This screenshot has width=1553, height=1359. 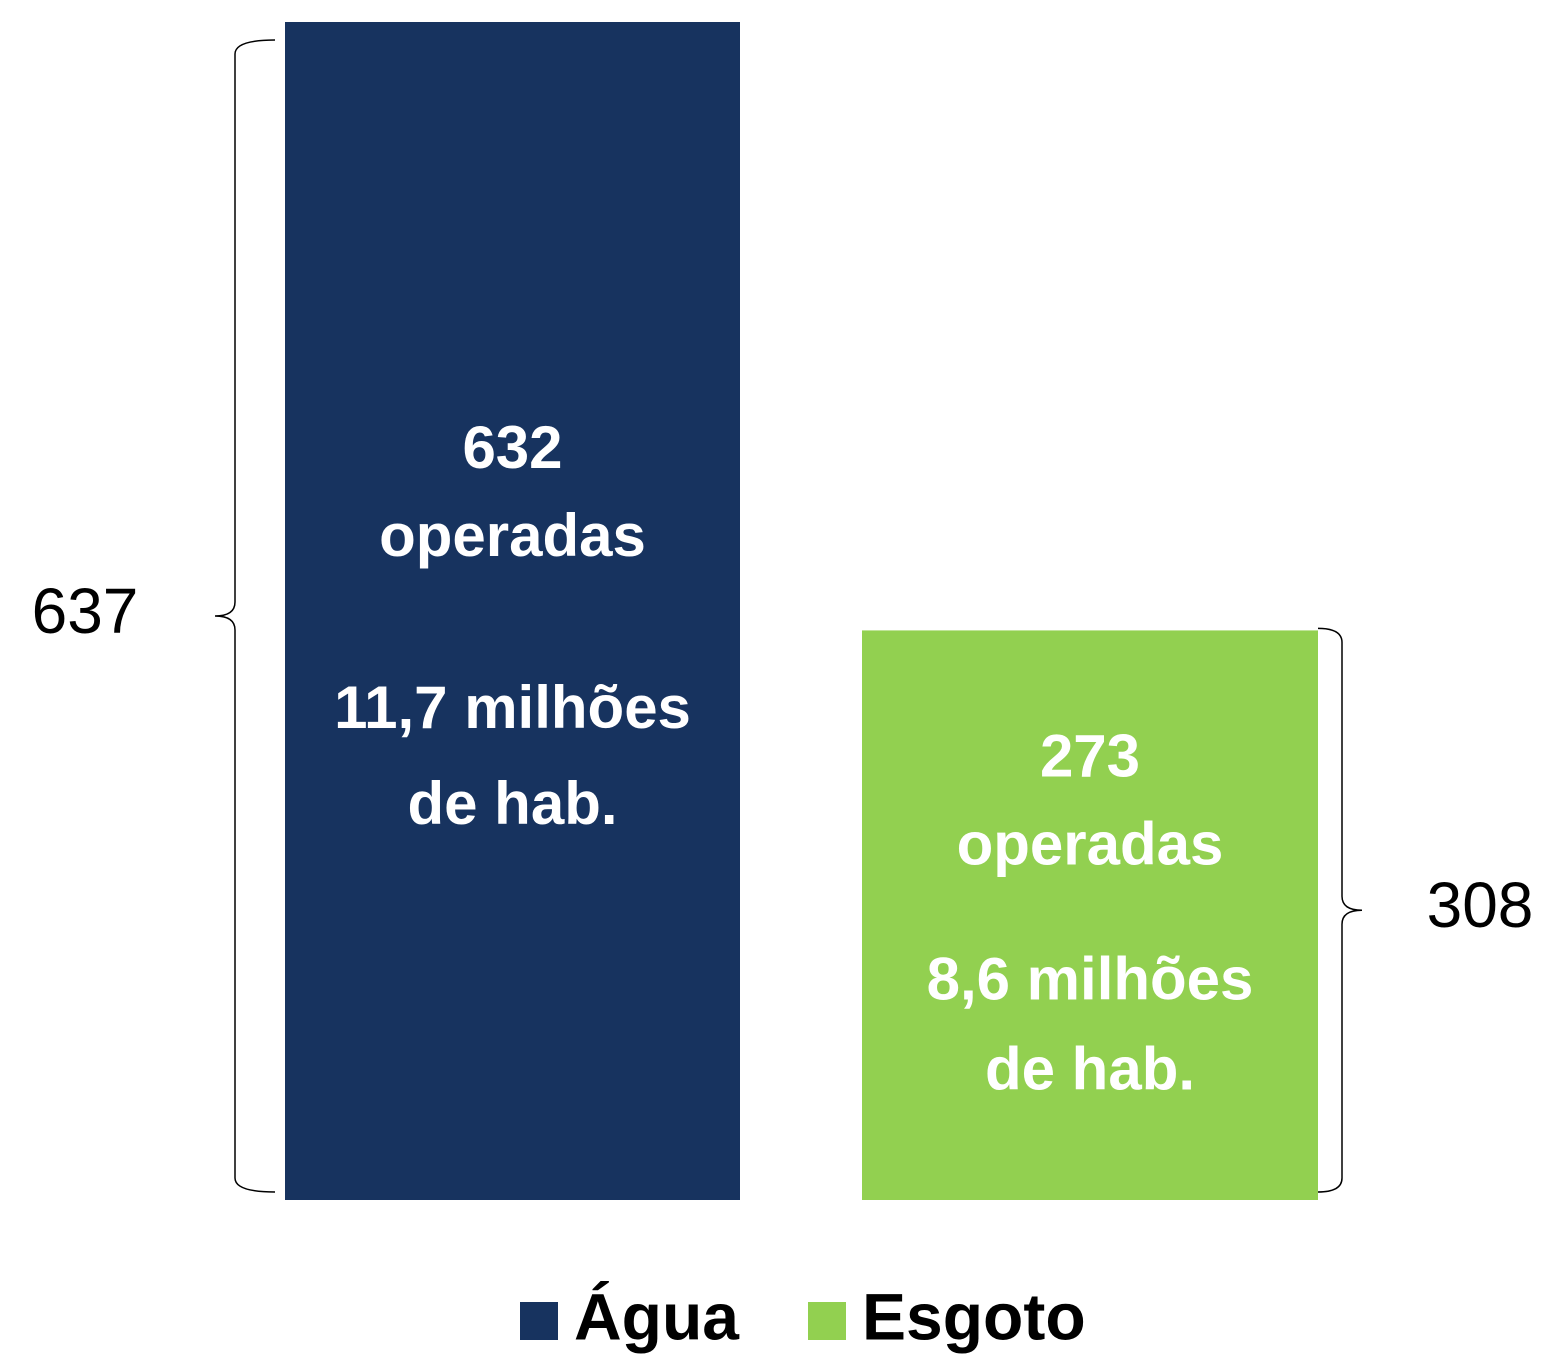 What do you see at coordinates (1090, 915) in the screenshot?
I see `bar` at bounding box center [1090, 915].